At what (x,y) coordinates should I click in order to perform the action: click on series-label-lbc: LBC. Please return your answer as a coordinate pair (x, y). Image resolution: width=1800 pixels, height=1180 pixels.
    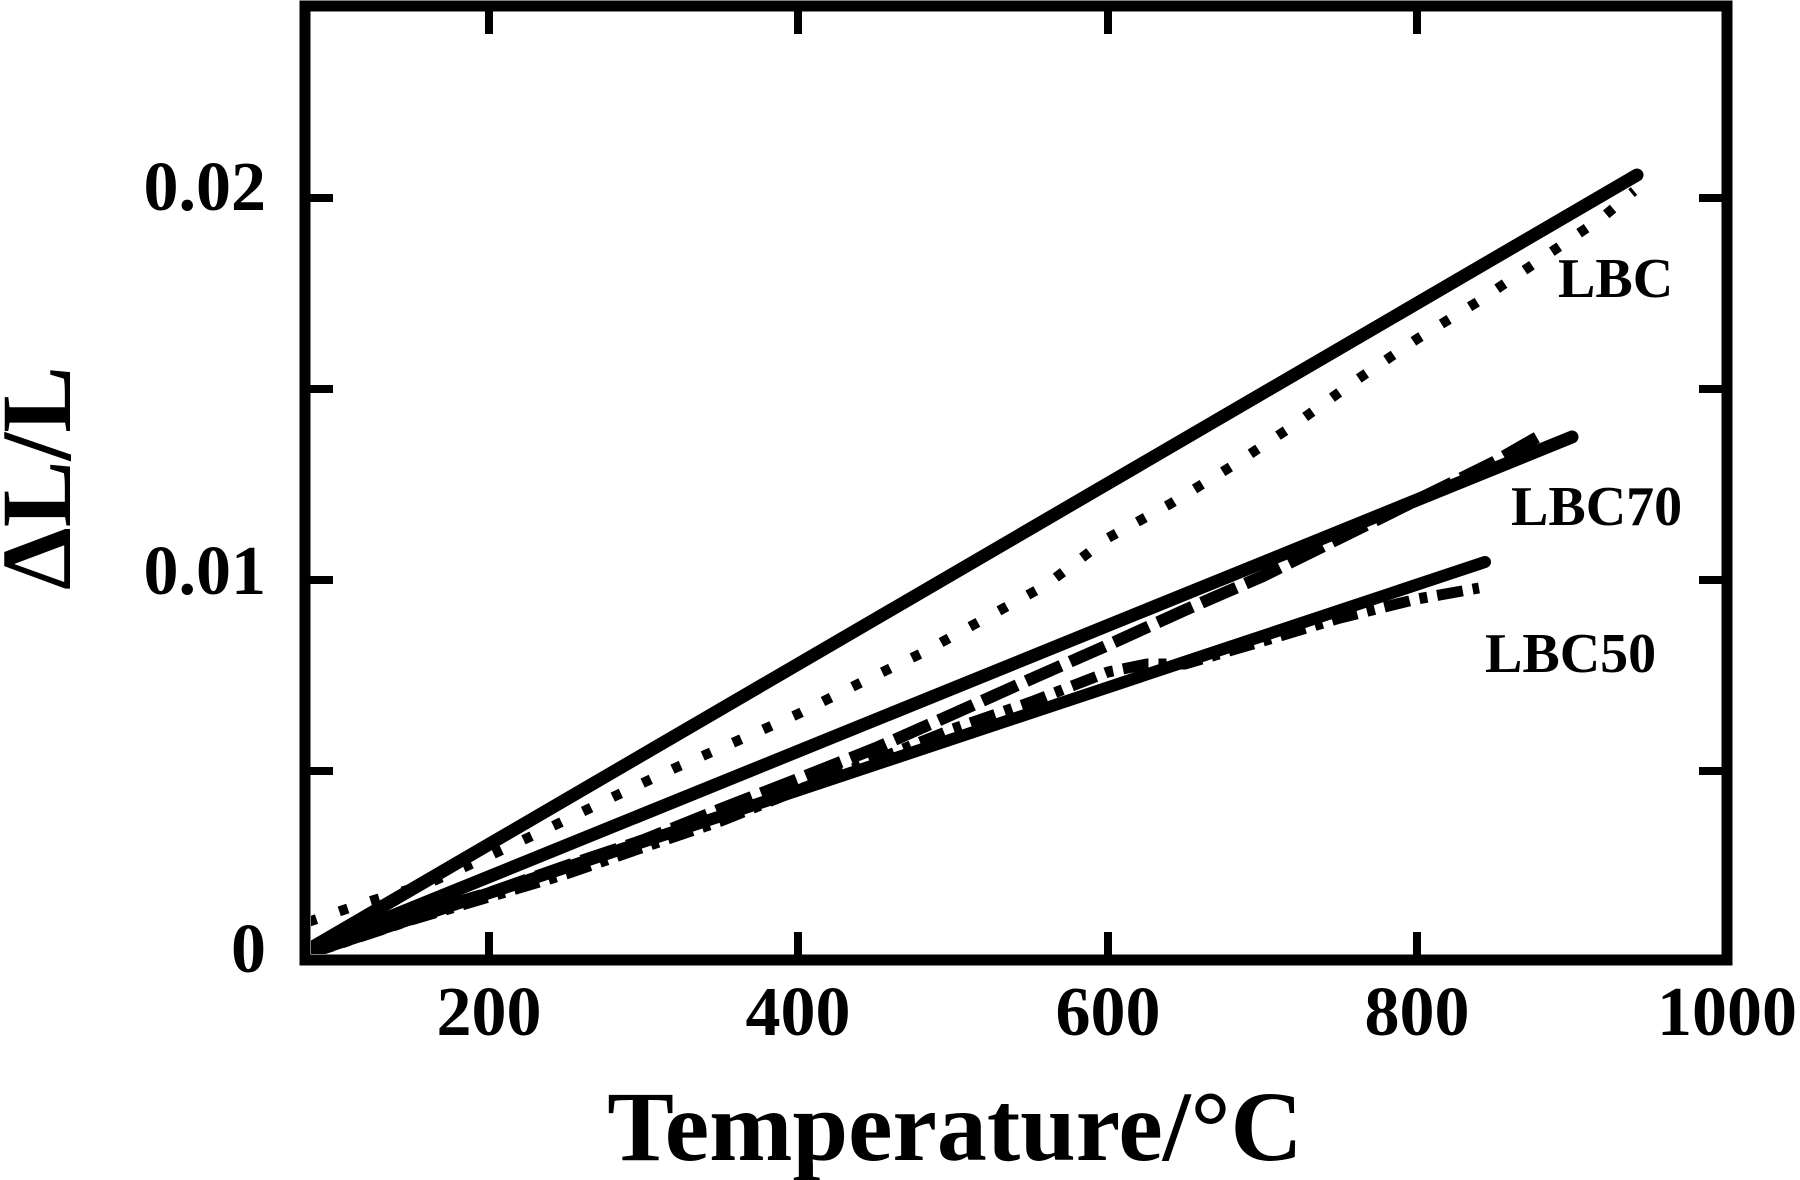
    Looking at the image, I should click on (1615, 279).